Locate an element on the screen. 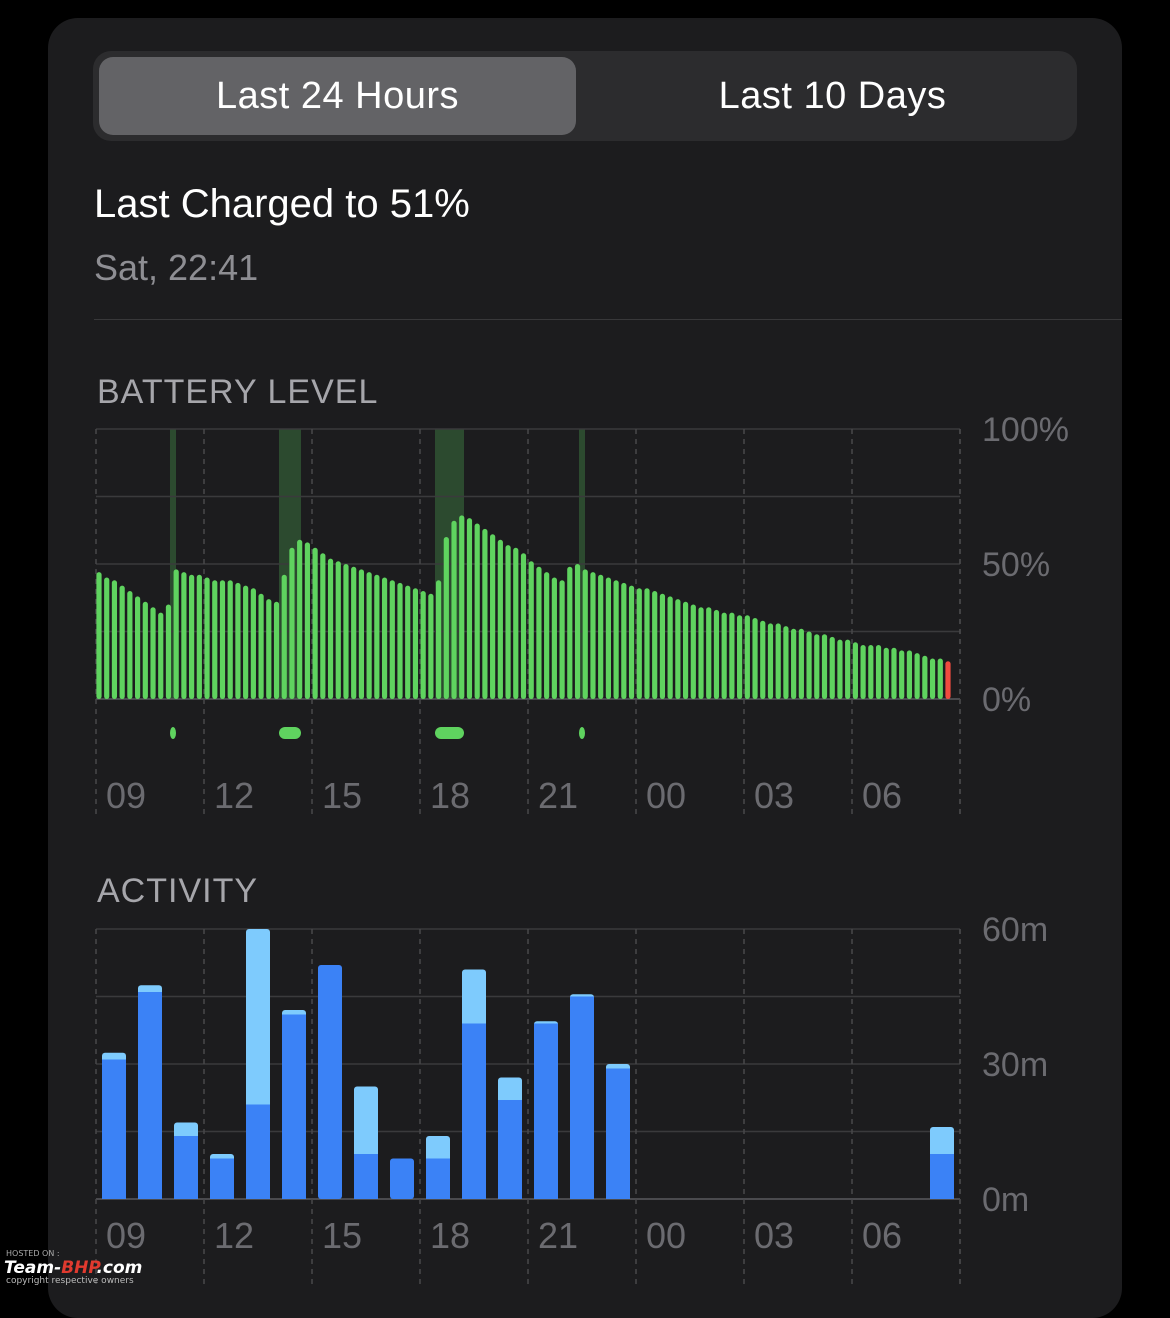  time-range-segmented-control: Last 24 Hours Last 10 Days is located at coordinates (585, 96).